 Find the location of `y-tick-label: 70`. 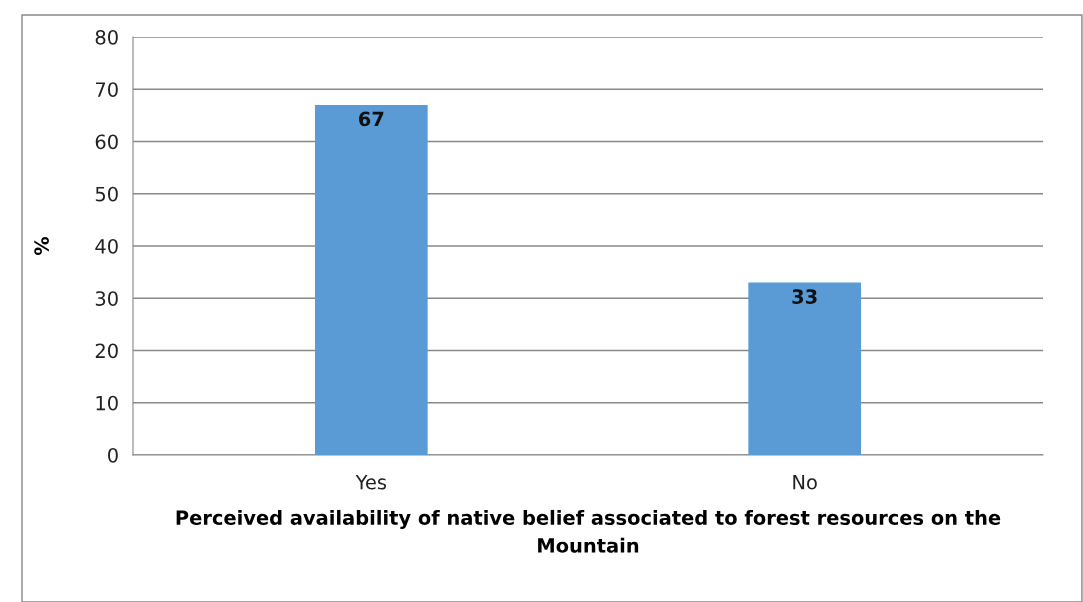

y-tick-label: 70 is located at coordinates (106, 89).